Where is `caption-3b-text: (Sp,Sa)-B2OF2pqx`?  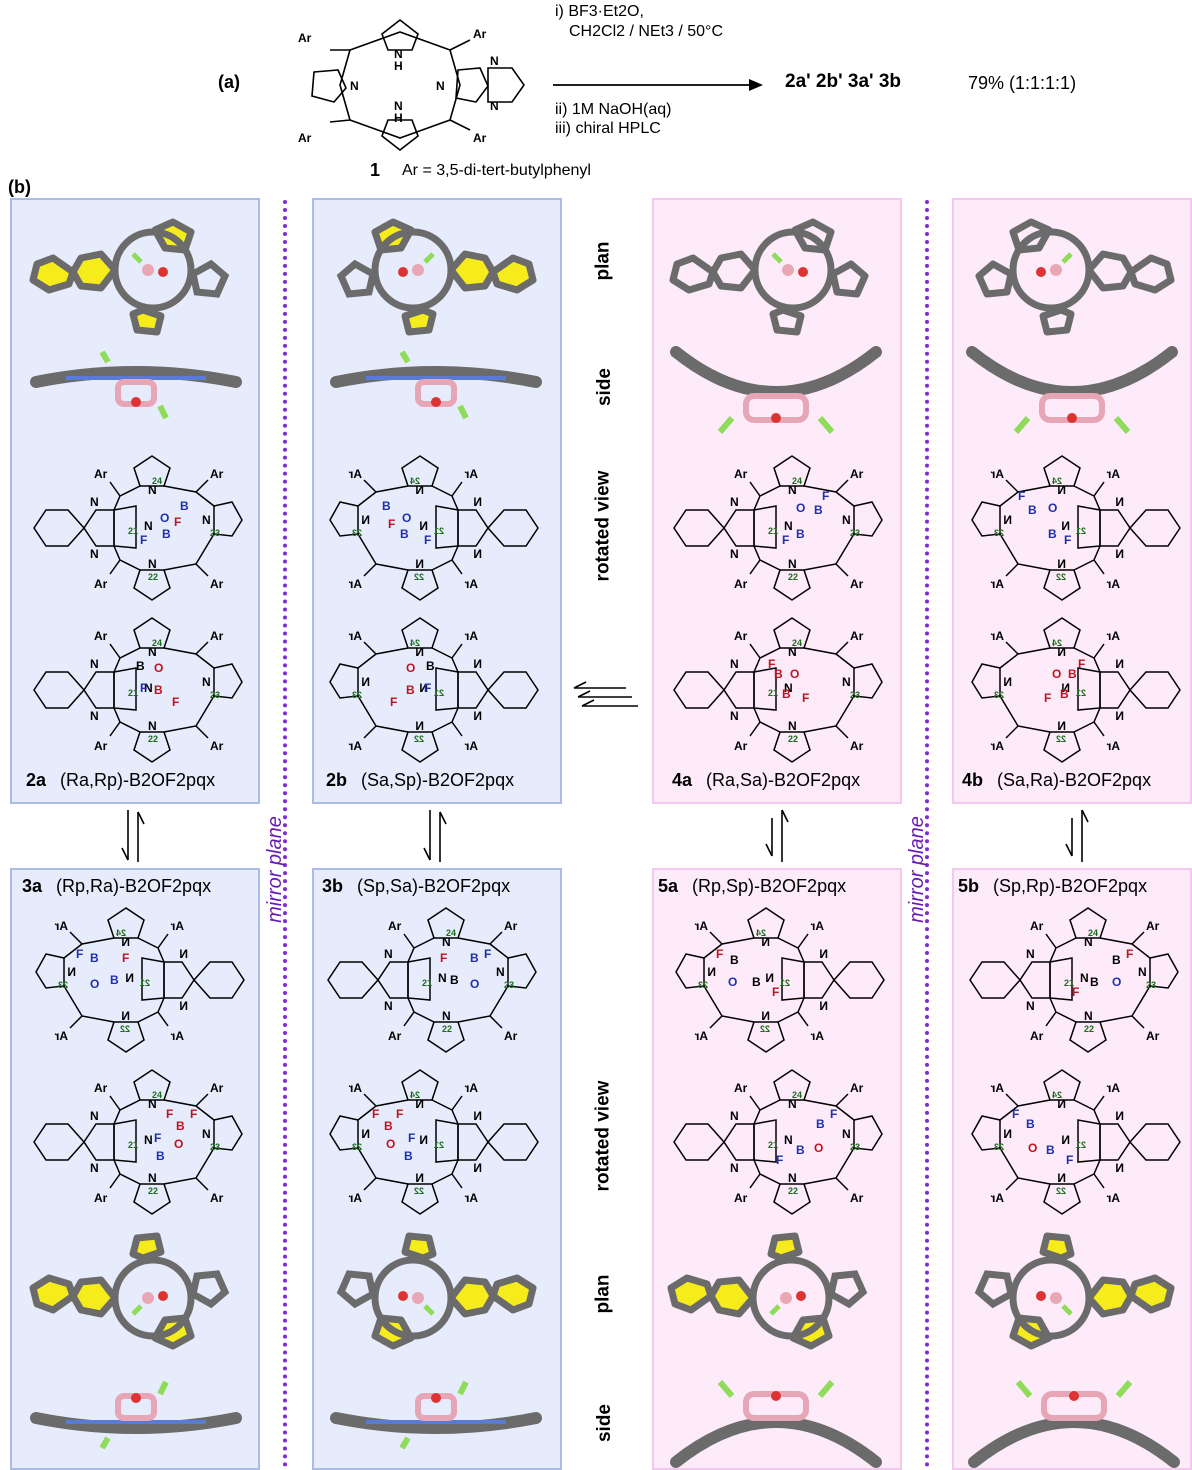
caption-3b-text: (Sp,Sa)-B2OF2pqx is located at coordinates (434, 886).